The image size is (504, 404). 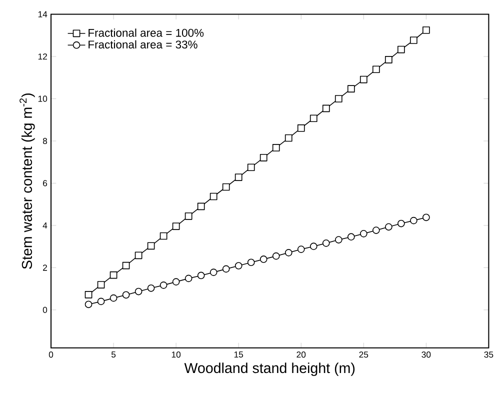 I want to click on x-tick-label: 25, so click(x=363, y=355).